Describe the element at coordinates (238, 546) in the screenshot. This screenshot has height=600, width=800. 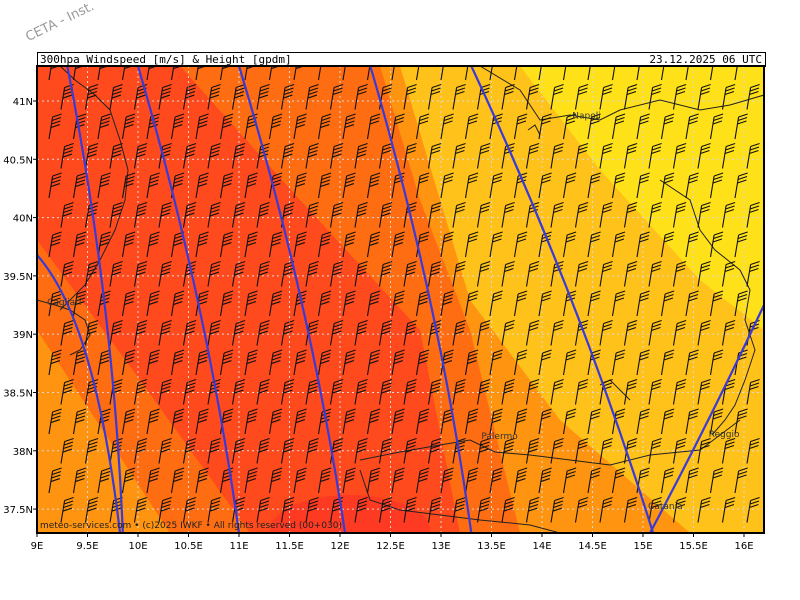
I see `lon-tick-label: 11E` at that location.